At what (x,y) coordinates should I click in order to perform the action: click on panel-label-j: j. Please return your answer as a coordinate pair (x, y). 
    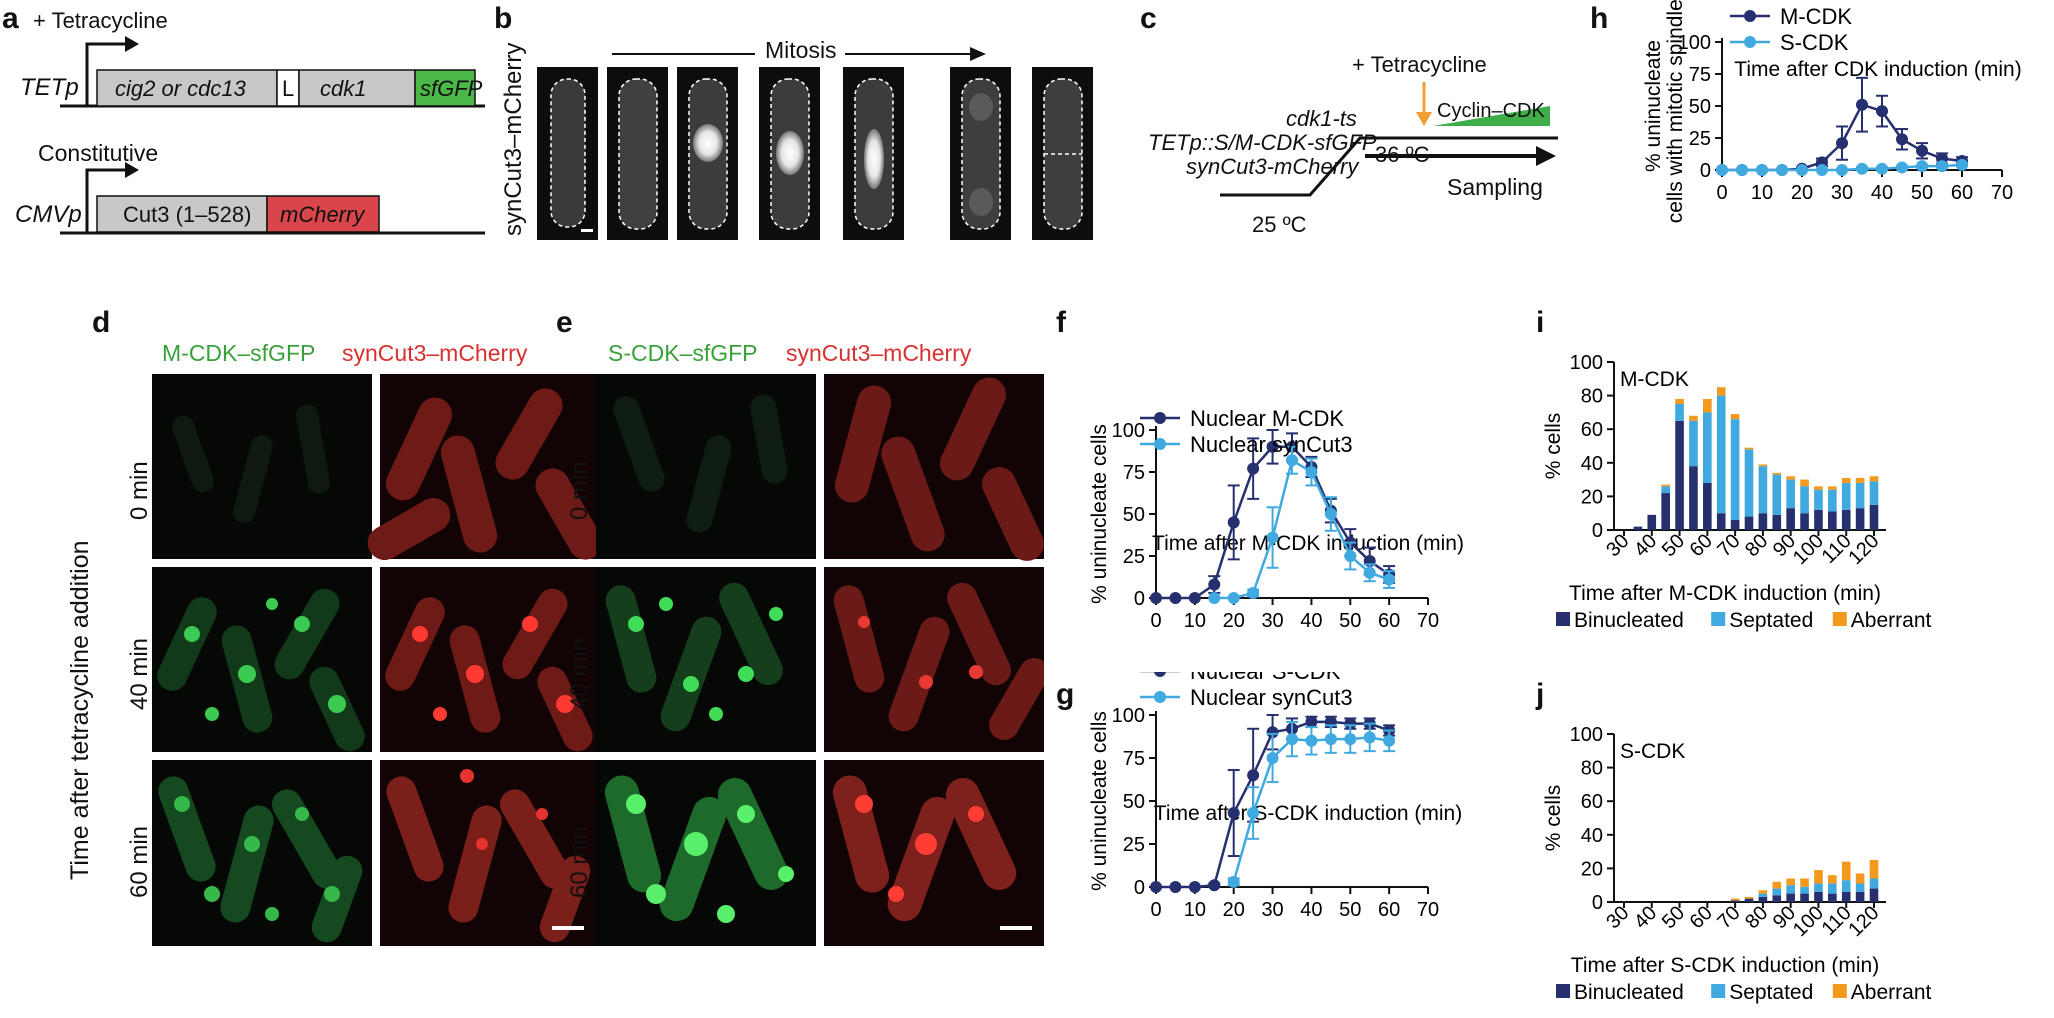
    Looking at the image, I should click on (1540, 694).